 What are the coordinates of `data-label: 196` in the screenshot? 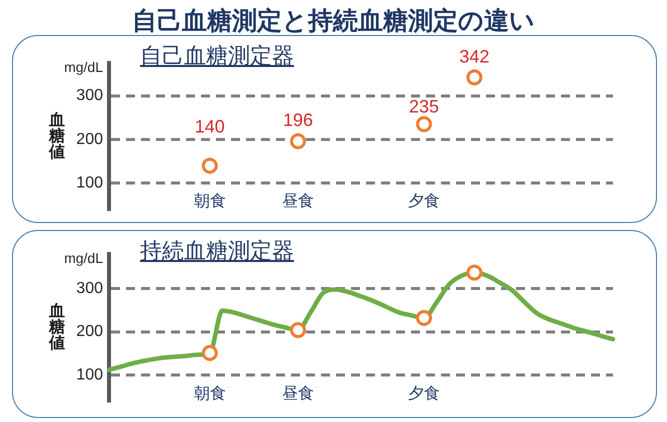 It's located at (298, 120).